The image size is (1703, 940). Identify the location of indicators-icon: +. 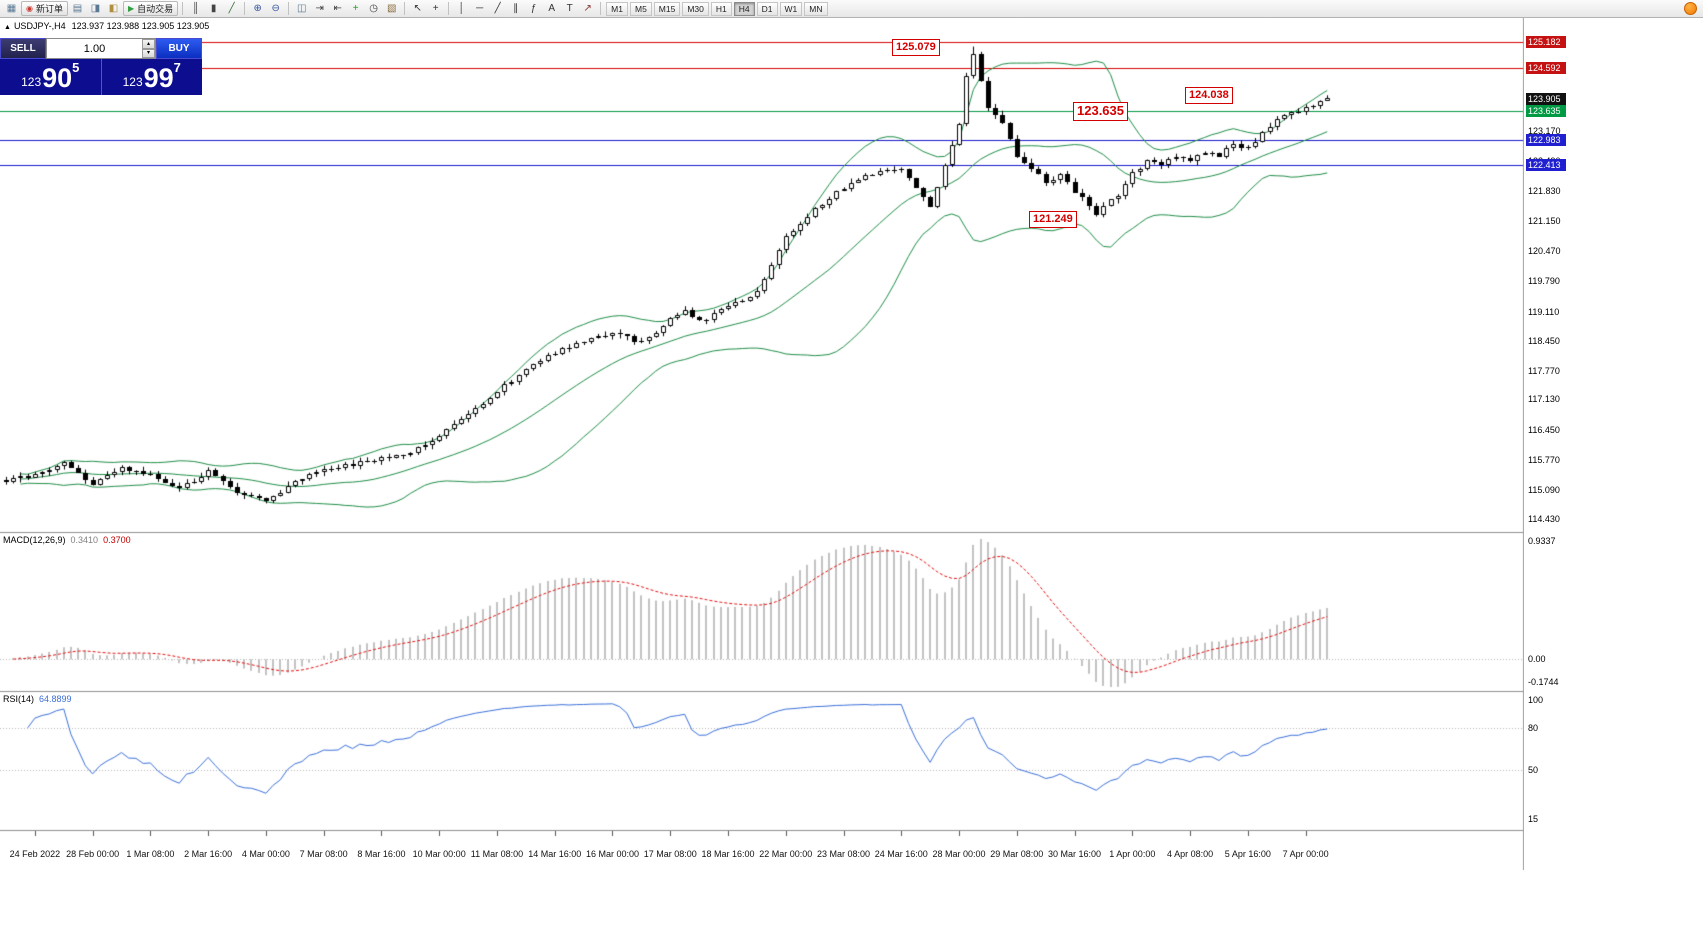
(355, 8).